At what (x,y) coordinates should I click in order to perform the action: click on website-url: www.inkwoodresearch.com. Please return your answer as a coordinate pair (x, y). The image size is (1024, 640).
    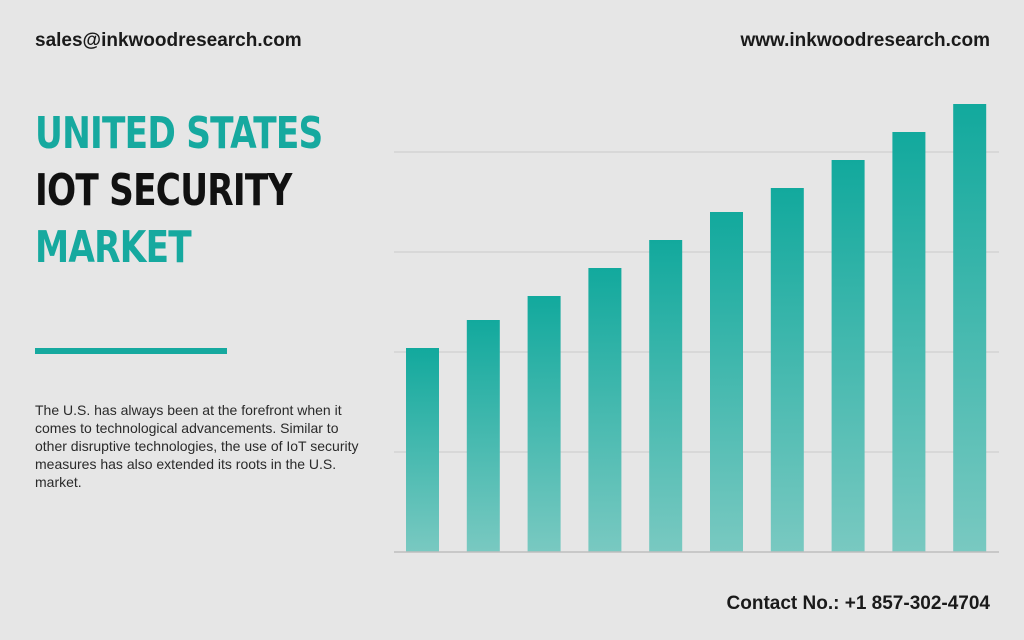
    Looking at the image, I should click on (865, 40).